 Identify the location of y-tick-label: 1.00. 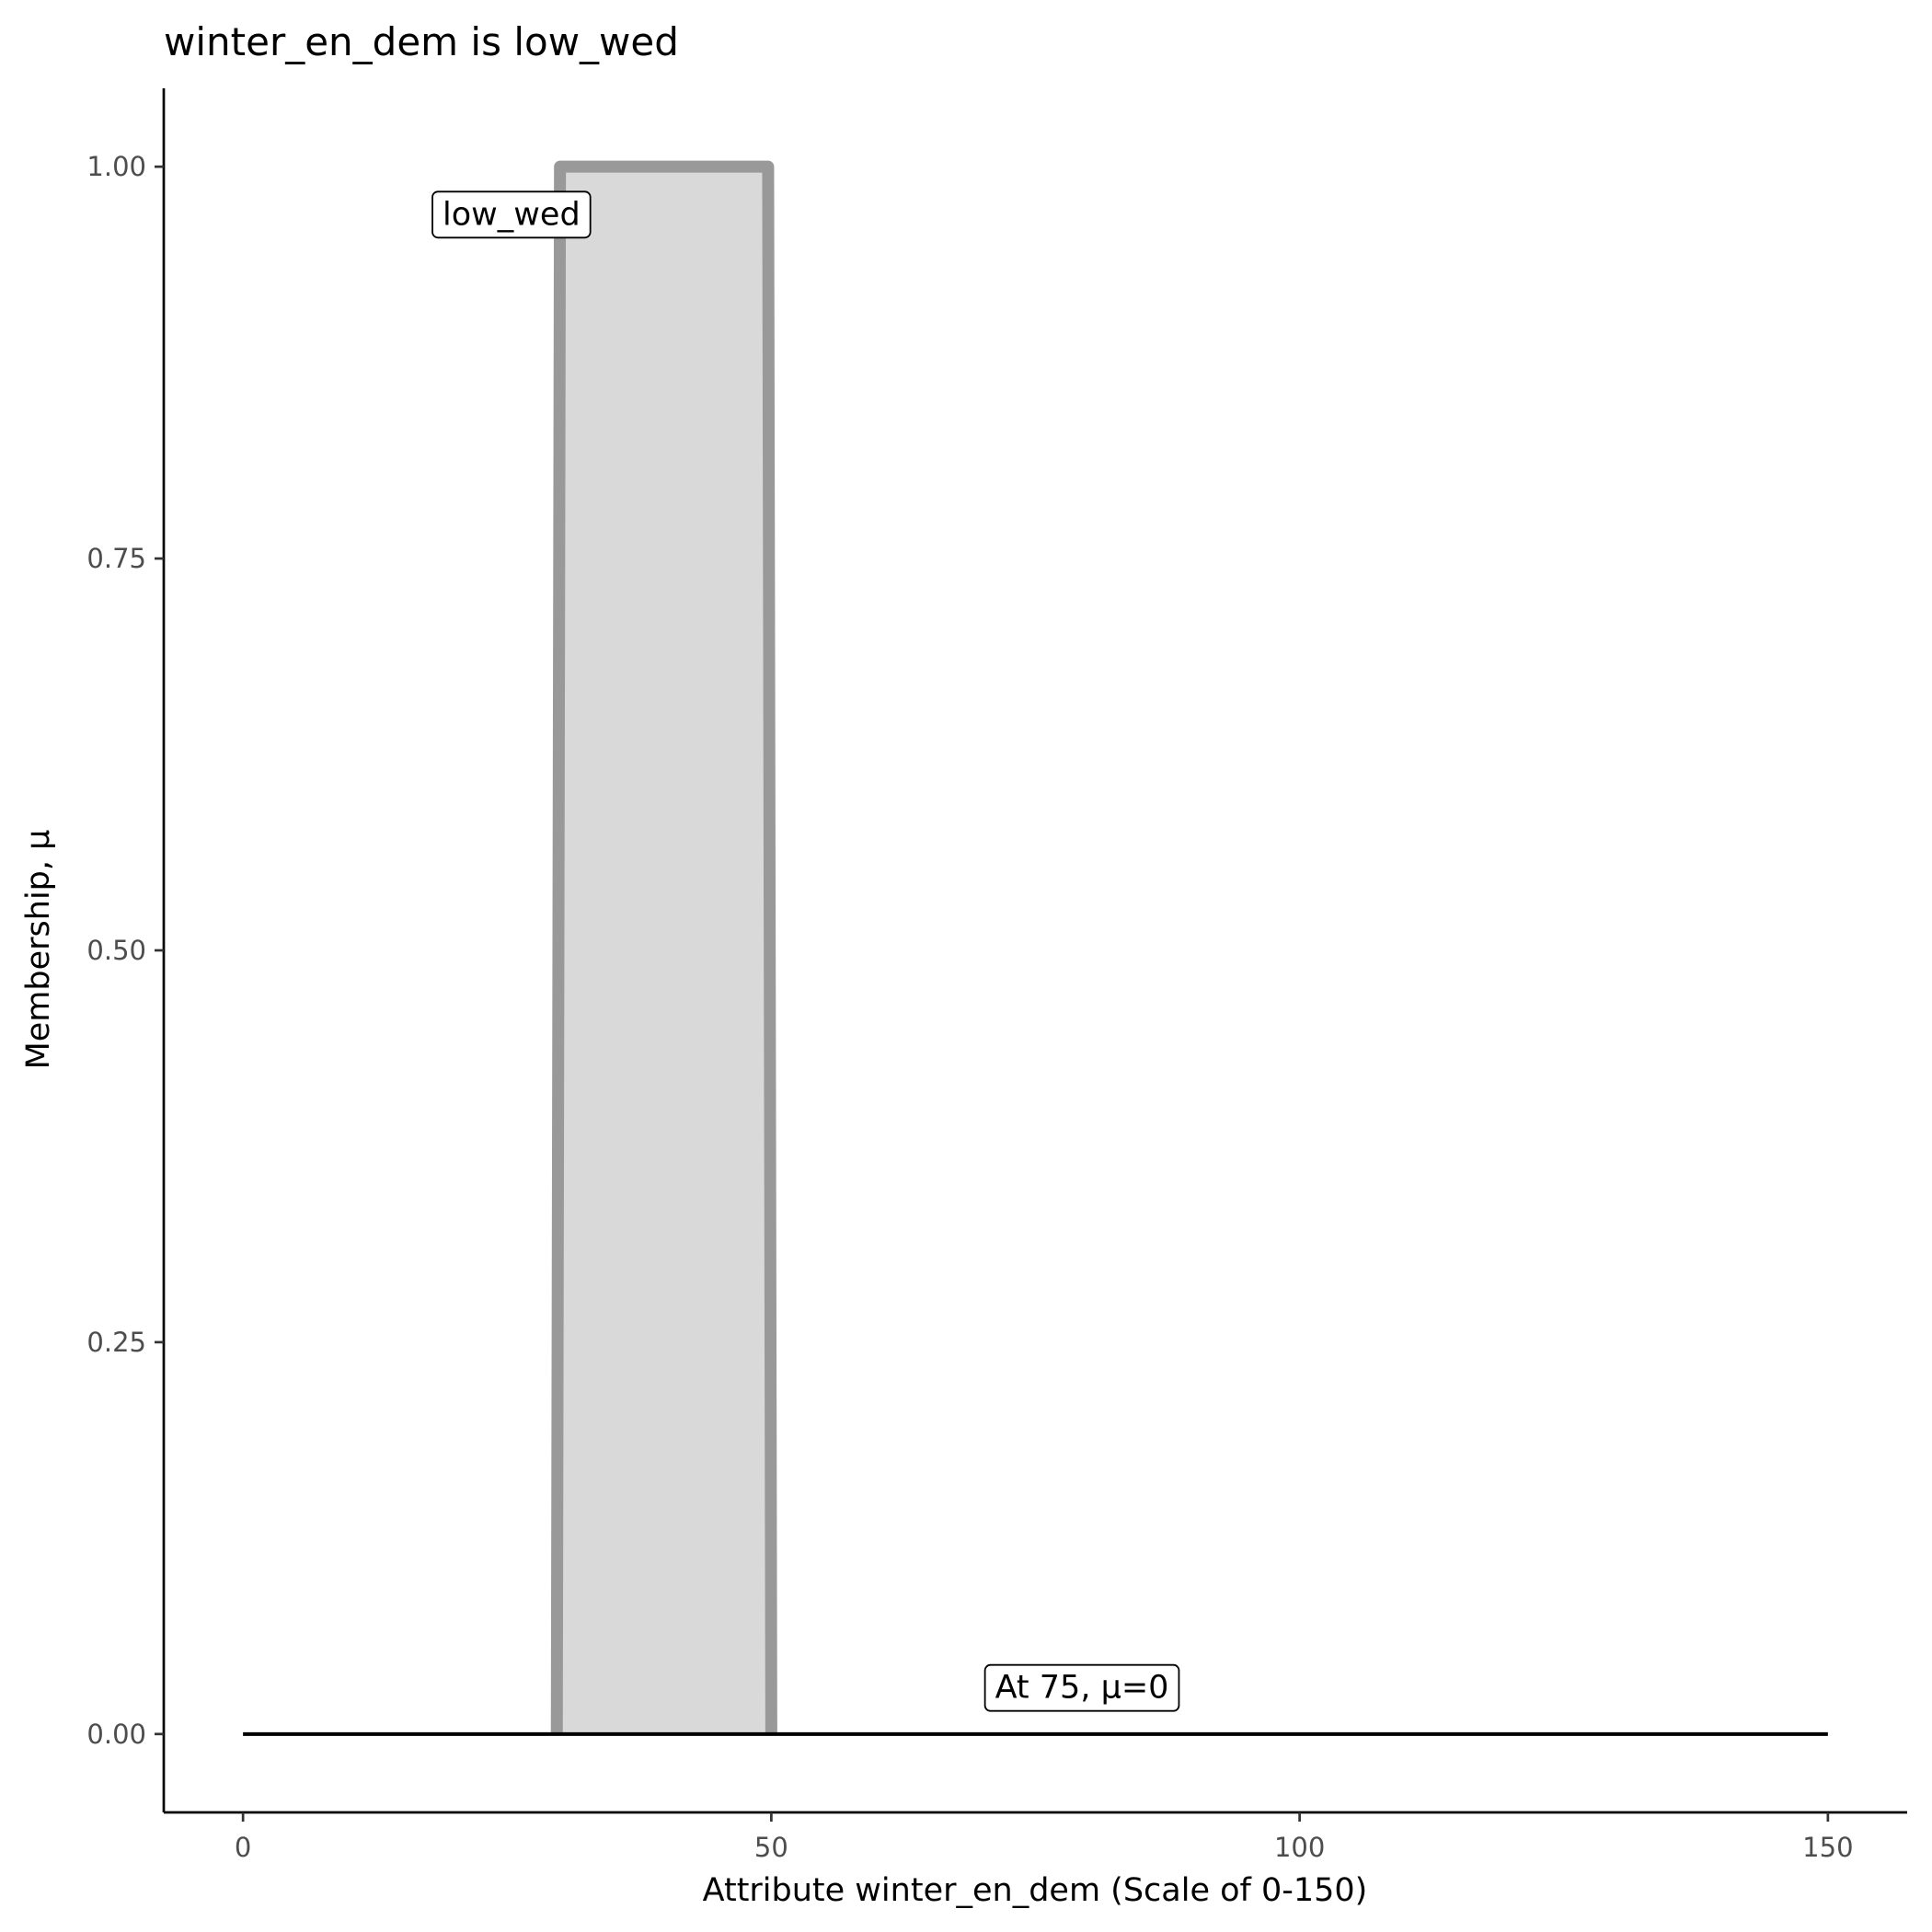
(116, 166).